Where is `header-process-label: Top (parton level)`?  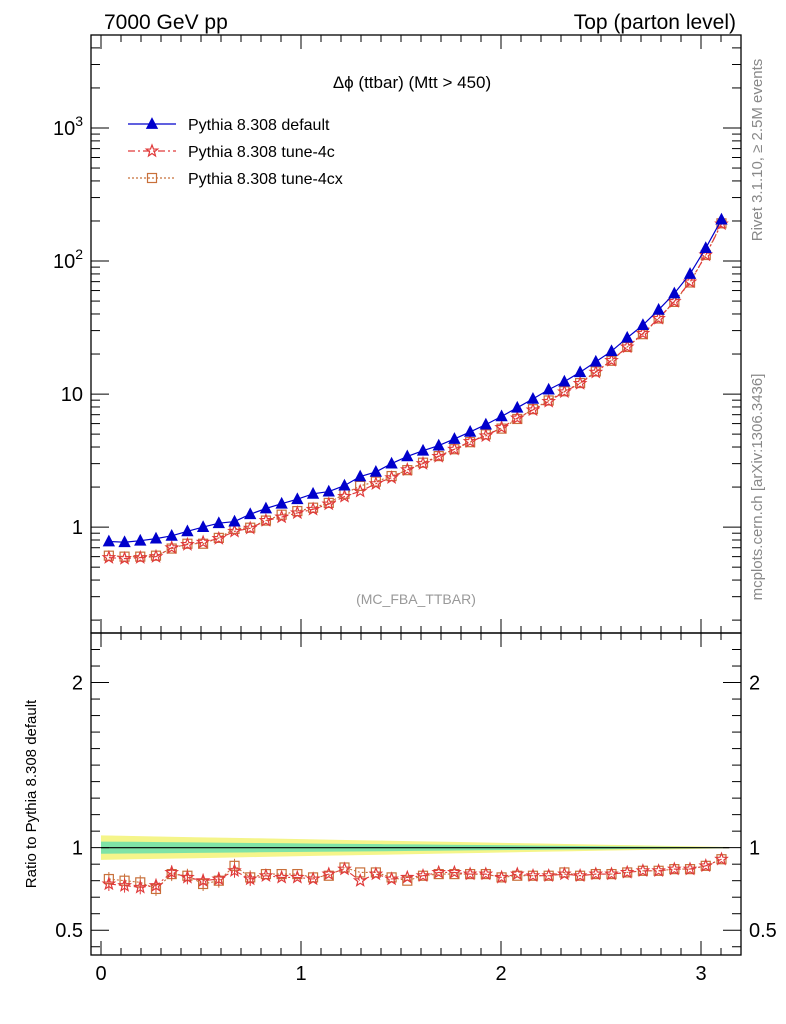 header-process-label: Top (parton level) is located at coordinates (655, 22).